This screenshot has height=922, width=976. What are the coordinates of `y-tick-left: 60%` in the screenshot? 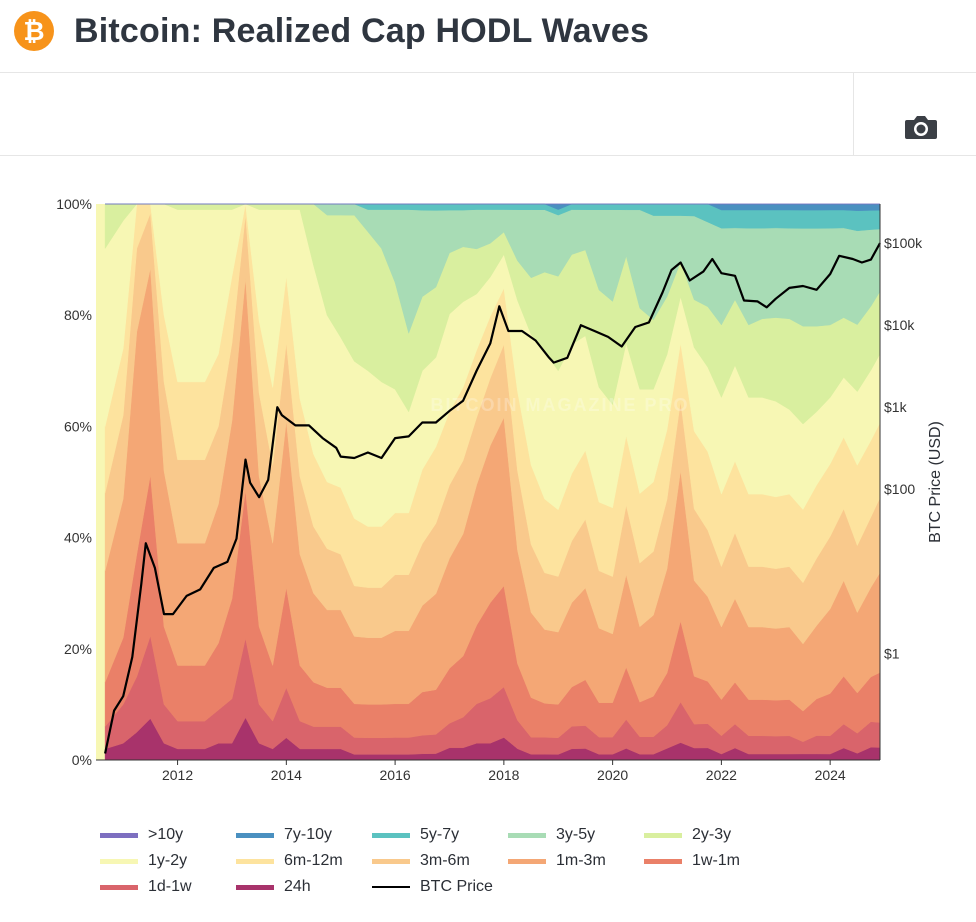 It's located at (78, 426).